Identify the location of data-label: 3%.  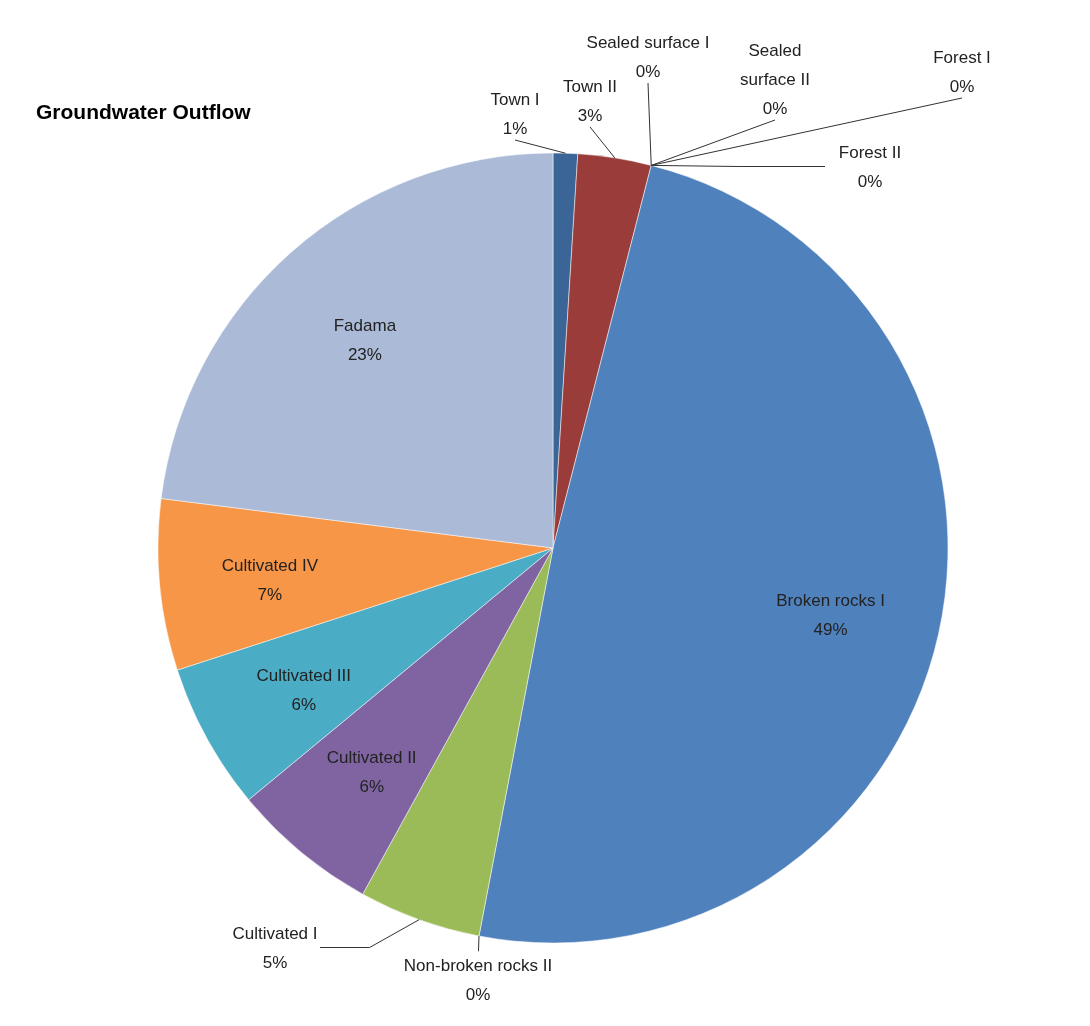
(590, 115).